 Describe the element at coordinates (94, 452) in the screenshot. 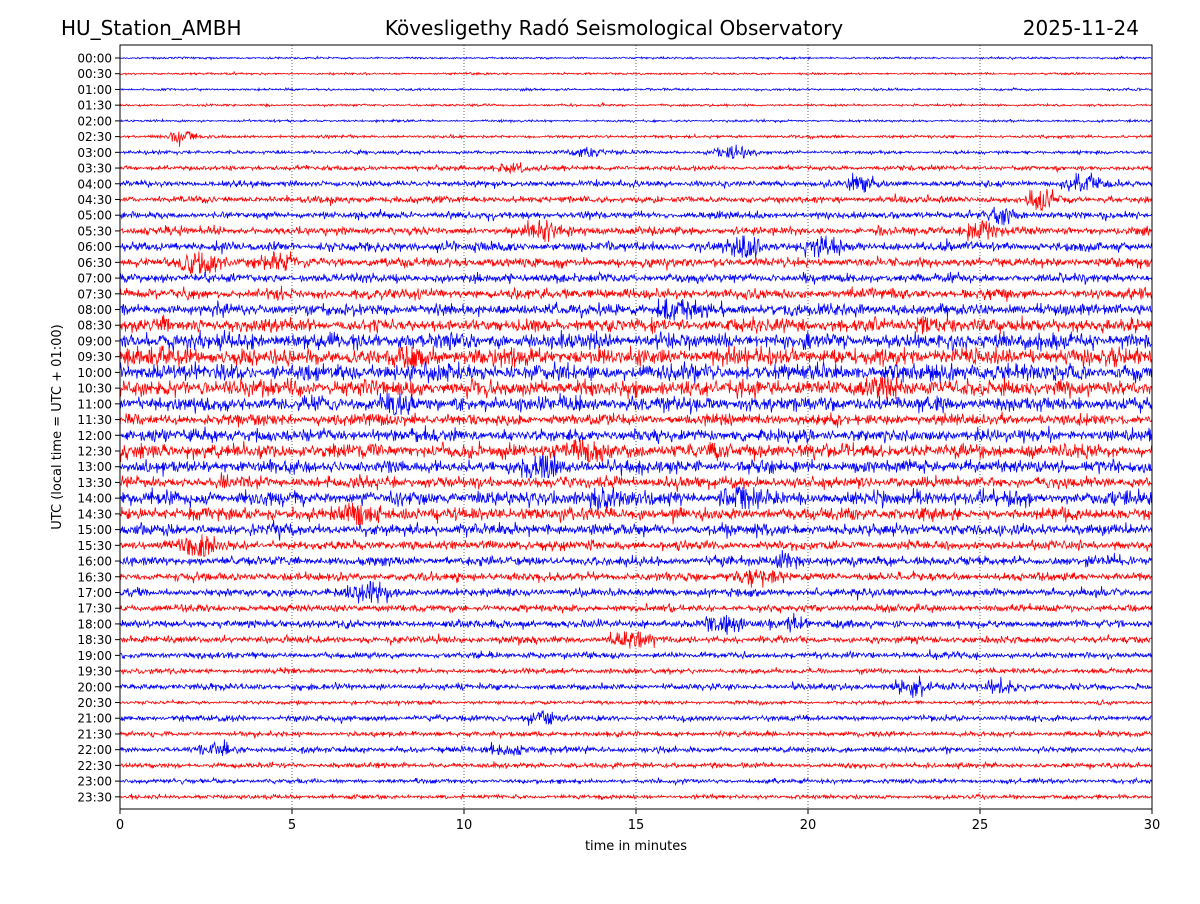

I see `row-time-label: 12:30` at that location.